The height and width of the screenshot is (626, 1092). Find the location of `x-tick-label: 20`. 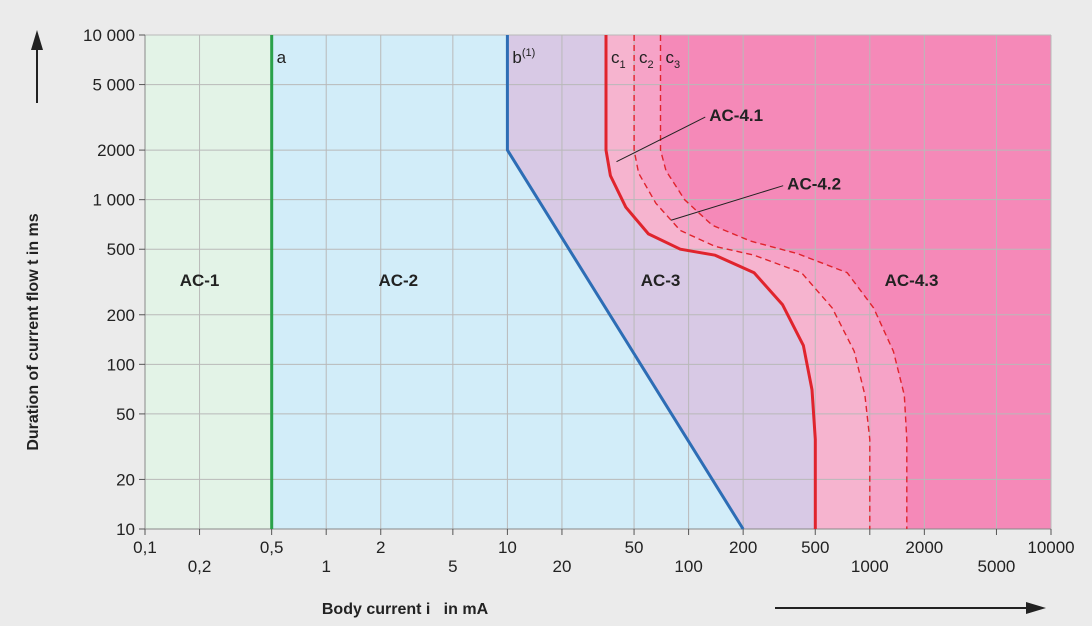

x-tick-label: 20 is located at coordinates (561, 566).